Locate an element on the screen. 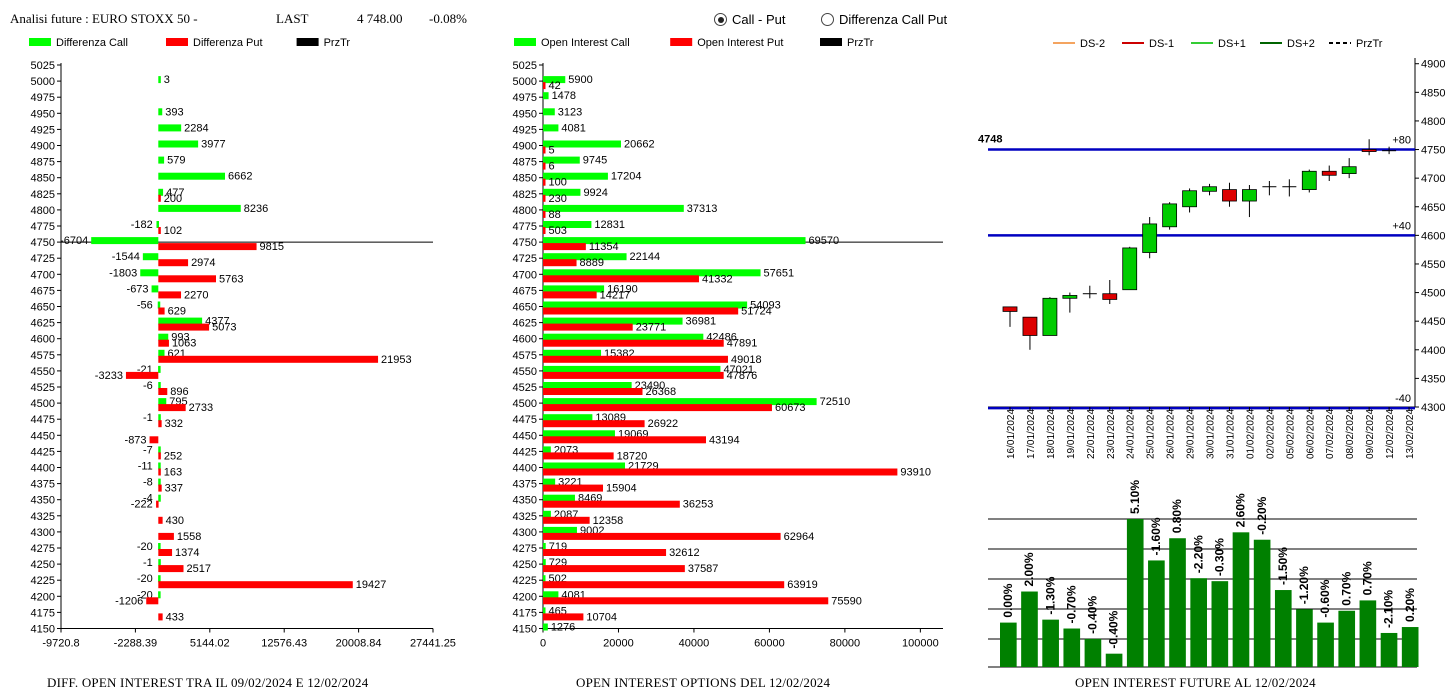 This screenshot has width=1449, height=693. x-tick-label: 40000 is located at coordinates (694, 644).